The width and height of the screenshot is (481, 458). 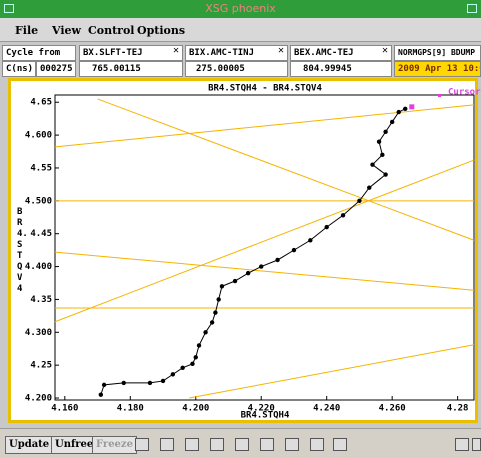 What do you see at coordinates (38, 399) in the screenshot?
I see `y-tick-label: 4.200` at bounding box center [38, 399].